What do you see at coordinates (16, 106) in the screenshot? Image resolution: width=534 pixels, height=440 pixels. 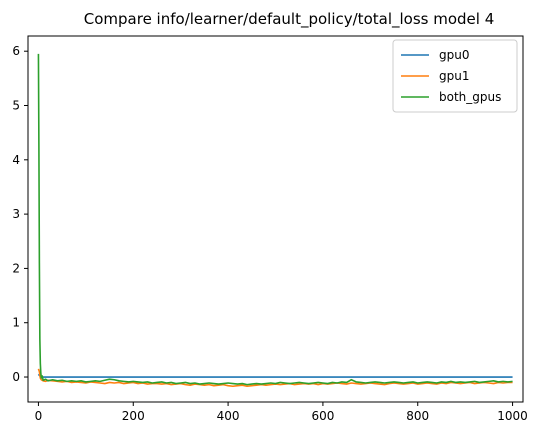 I see `y-tick-label: 5` at bounding box center [16, 106].